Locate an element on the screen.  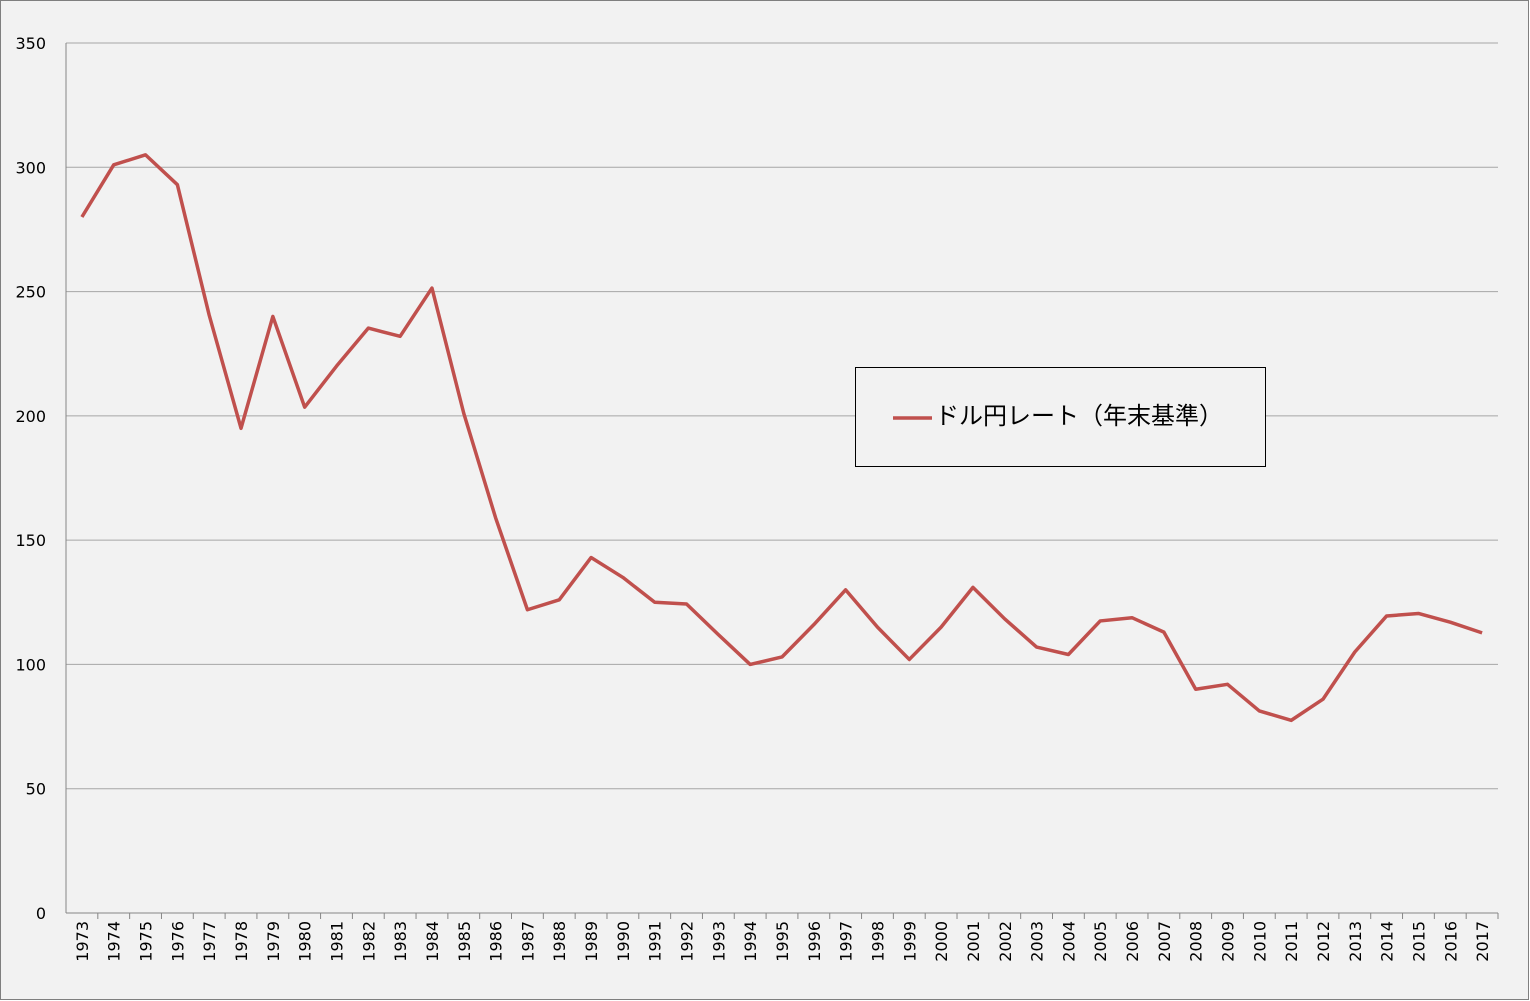
y-tick-label: 100 is located at coordinates (30, 664).